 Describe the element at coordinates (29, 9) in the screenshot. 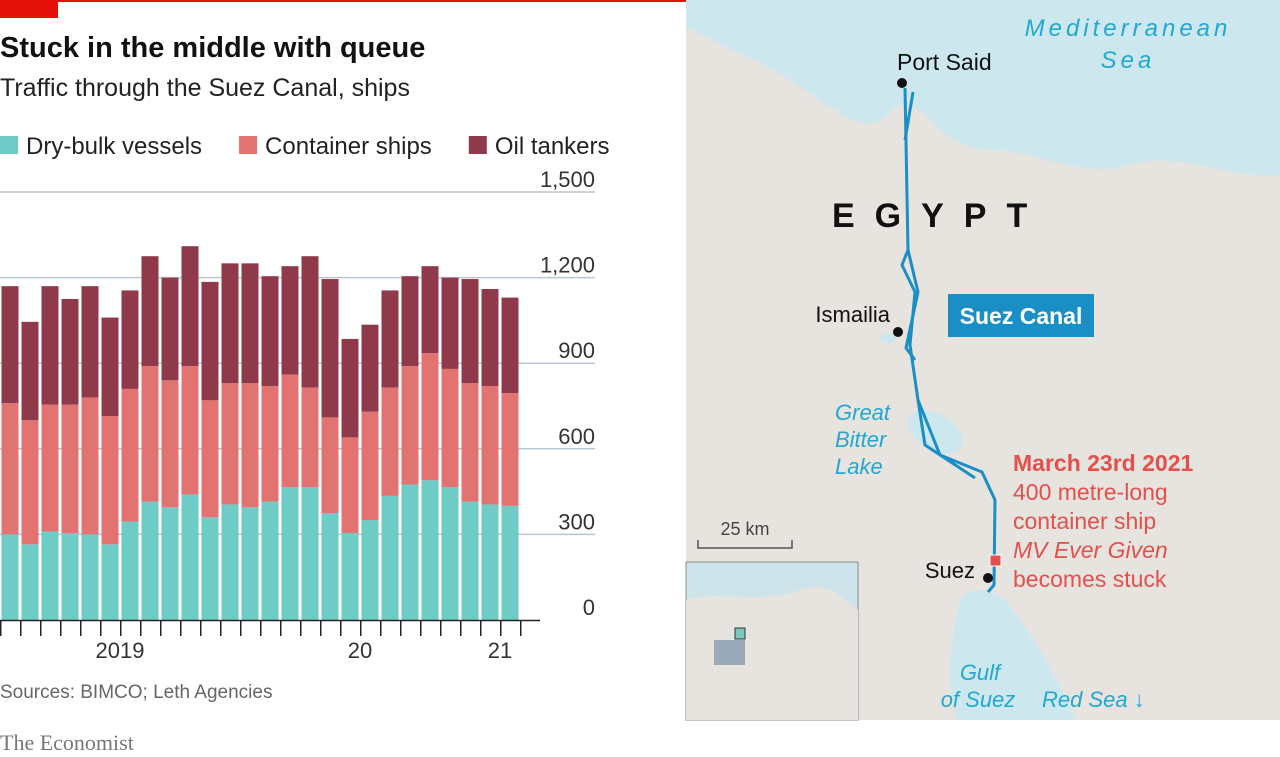

I see `red-tag` at that location.